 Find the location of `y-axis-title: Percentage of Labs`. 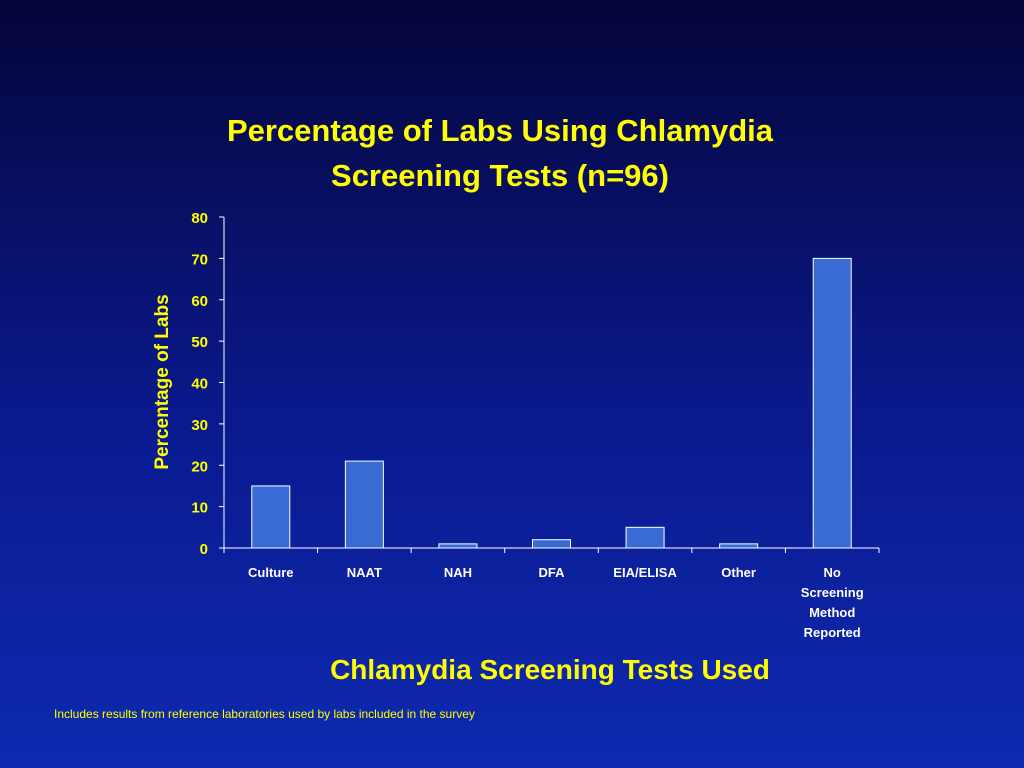

y-axis-title: Percentage of Labs is located at coordinates (162, 381).